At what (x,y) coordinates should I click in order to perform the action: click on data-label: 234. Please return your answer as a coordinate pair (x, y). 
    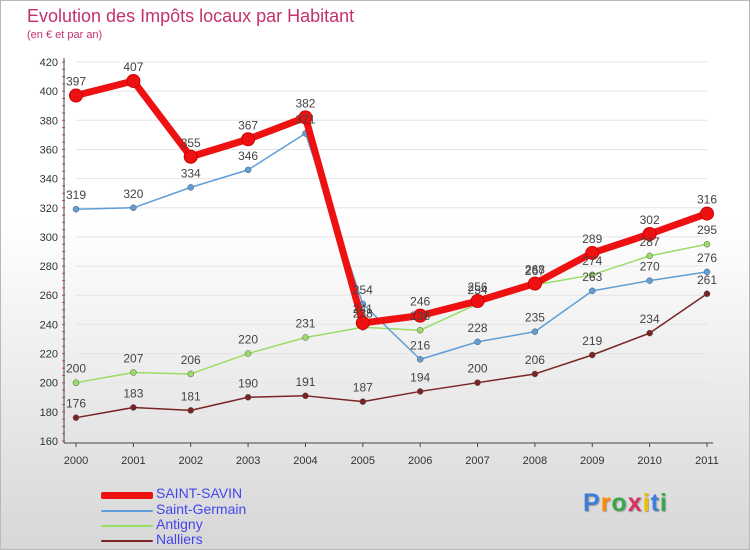
    Looking at the image, I should click on (650, 319).